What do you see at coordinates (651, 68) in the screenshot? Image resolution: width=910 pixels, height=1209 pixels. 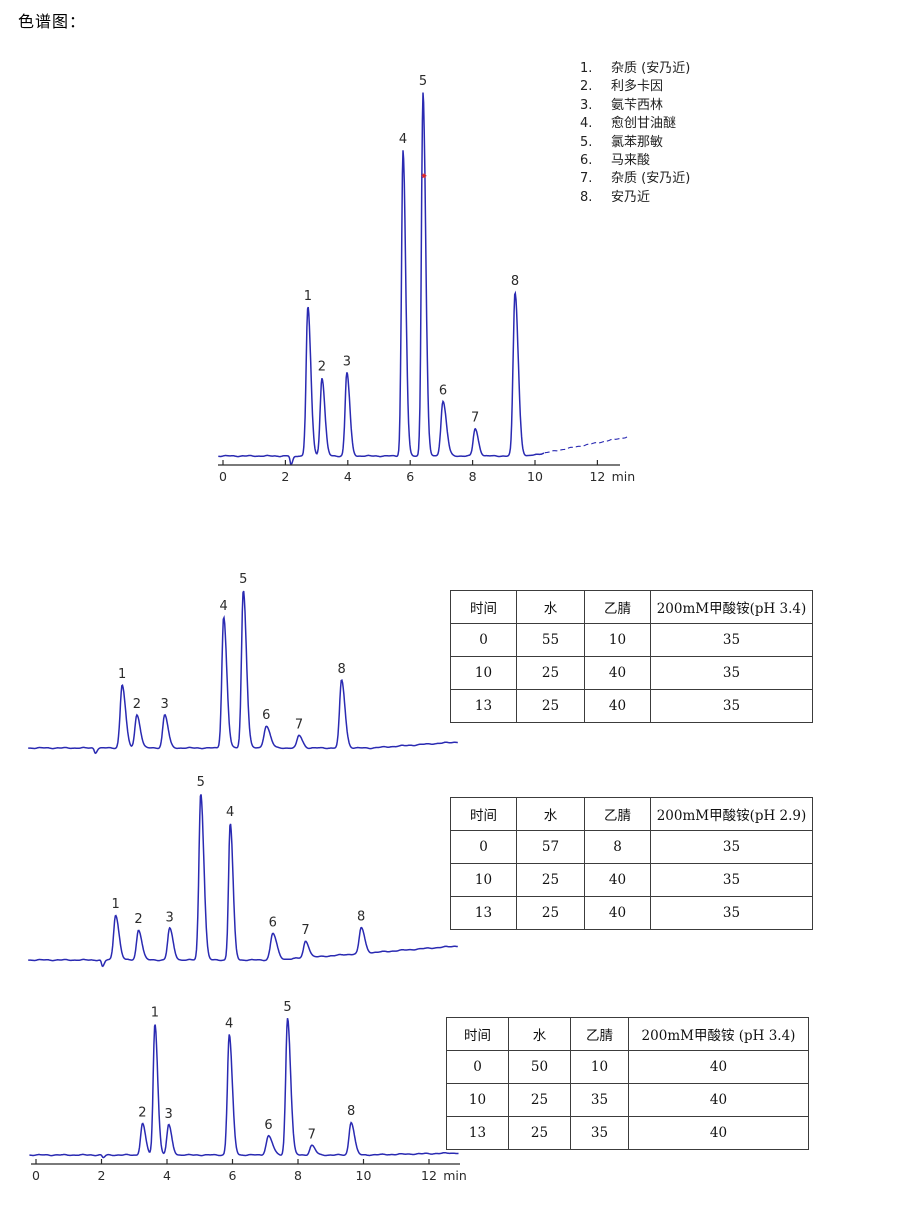 I see `legend-item-label: 杂质 (安乃近)` at bounding box center [651, 68].